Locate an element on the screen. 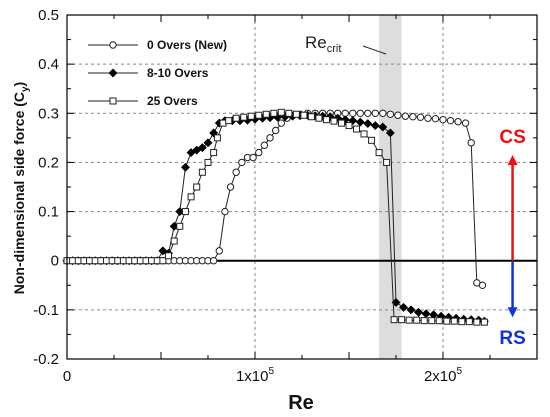 The width and height of the screenshot is (550, 417). re-crit-pointer is located at coordinates (374, 50).